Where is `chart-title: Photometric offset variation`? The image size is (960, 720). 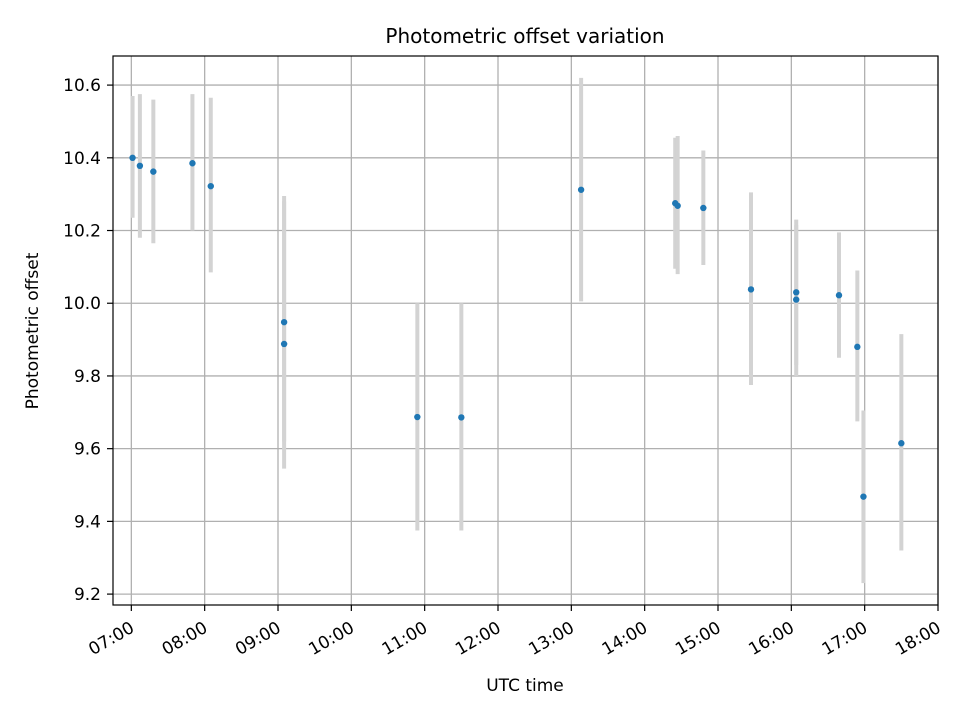
chart-title: Photometric offset variation is located at coordinates (524, 36).